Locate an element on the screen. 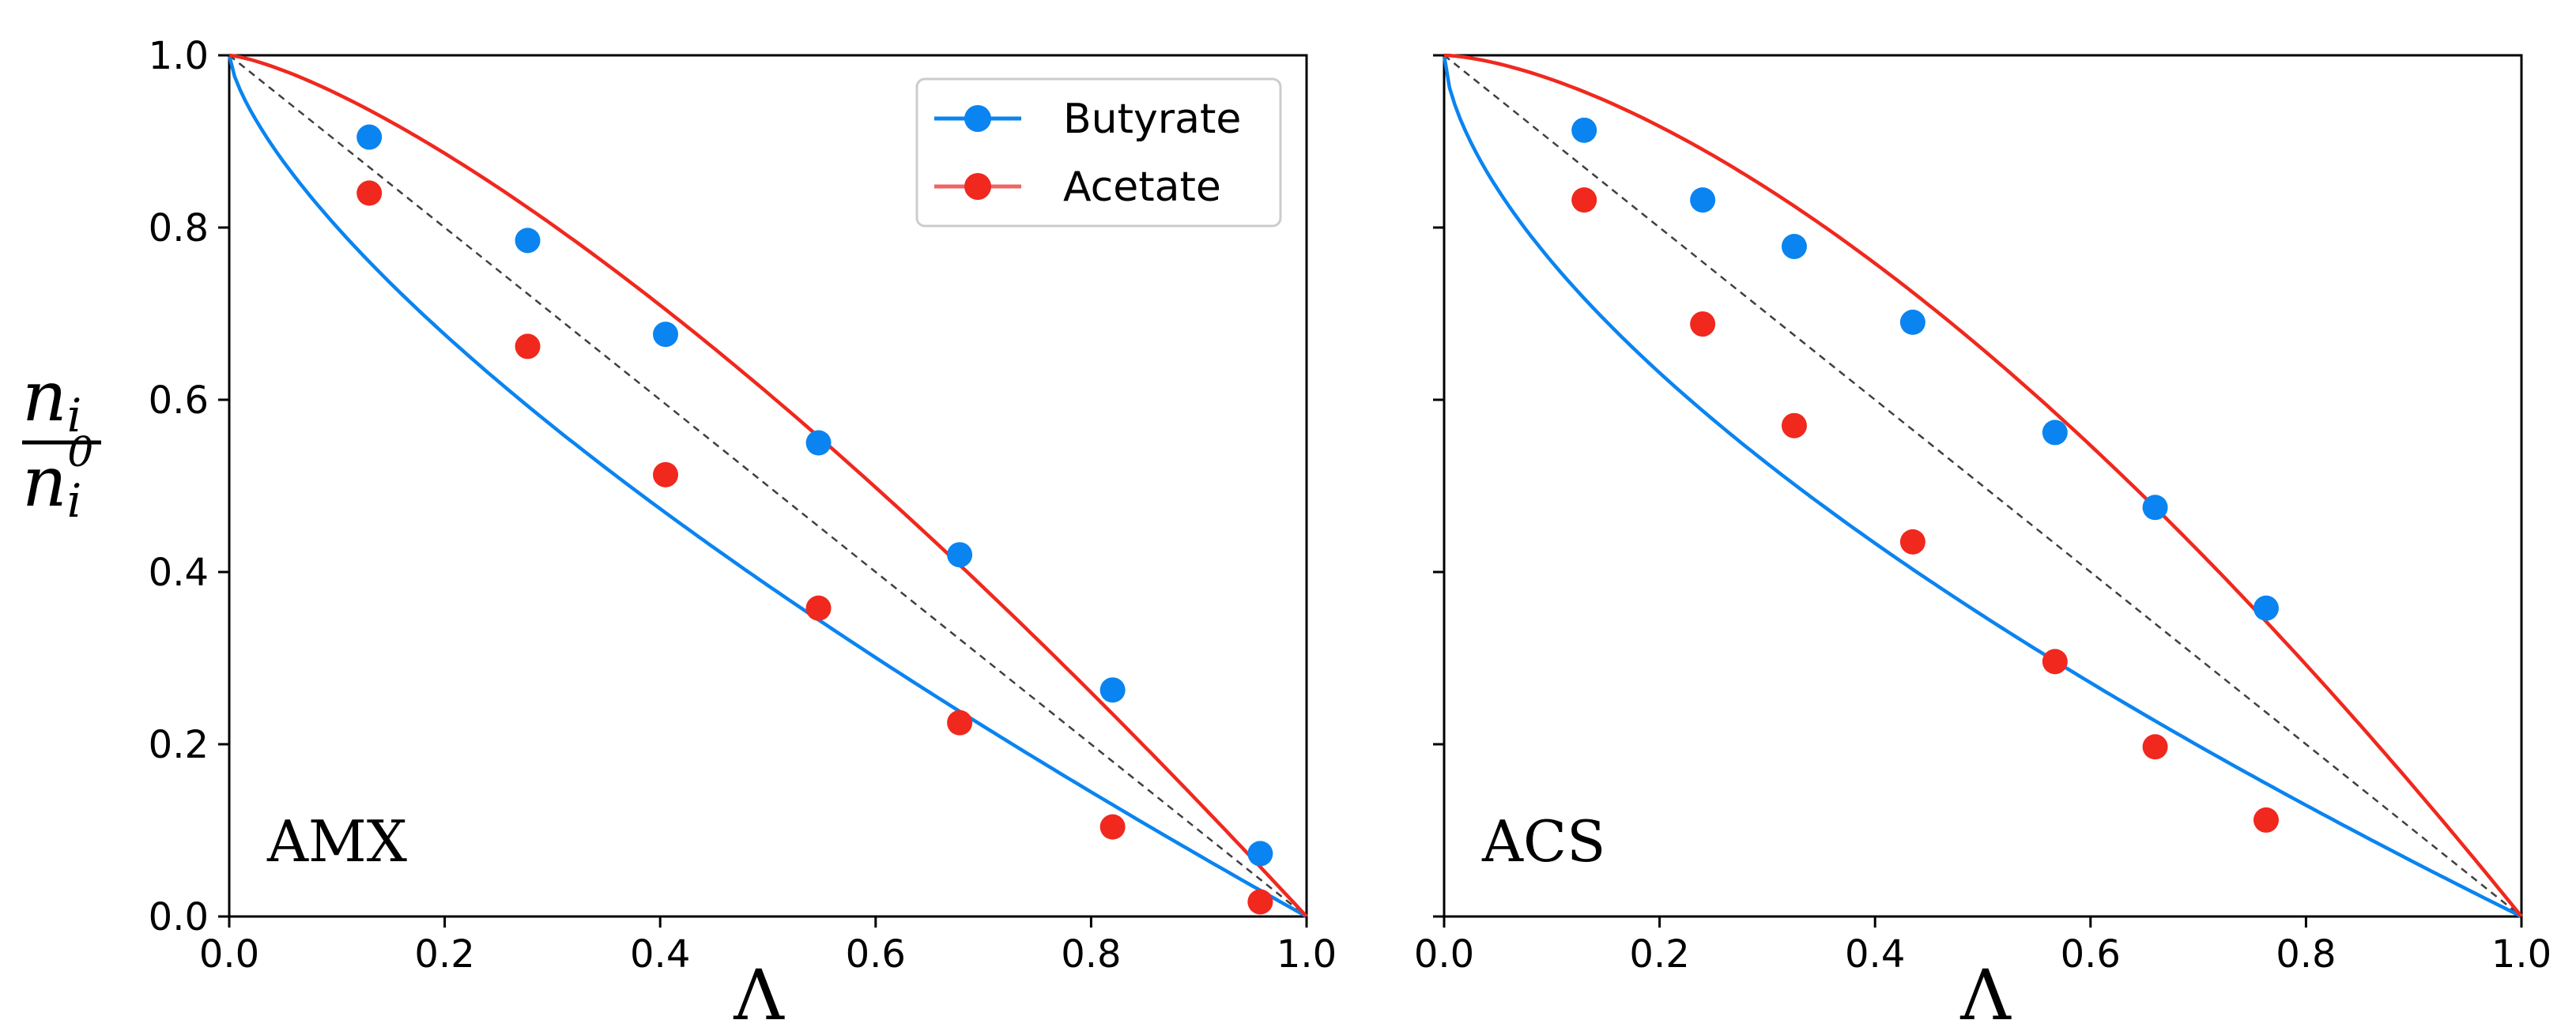  y-tick-label: 0.8 is located at coordinates (179, 228).